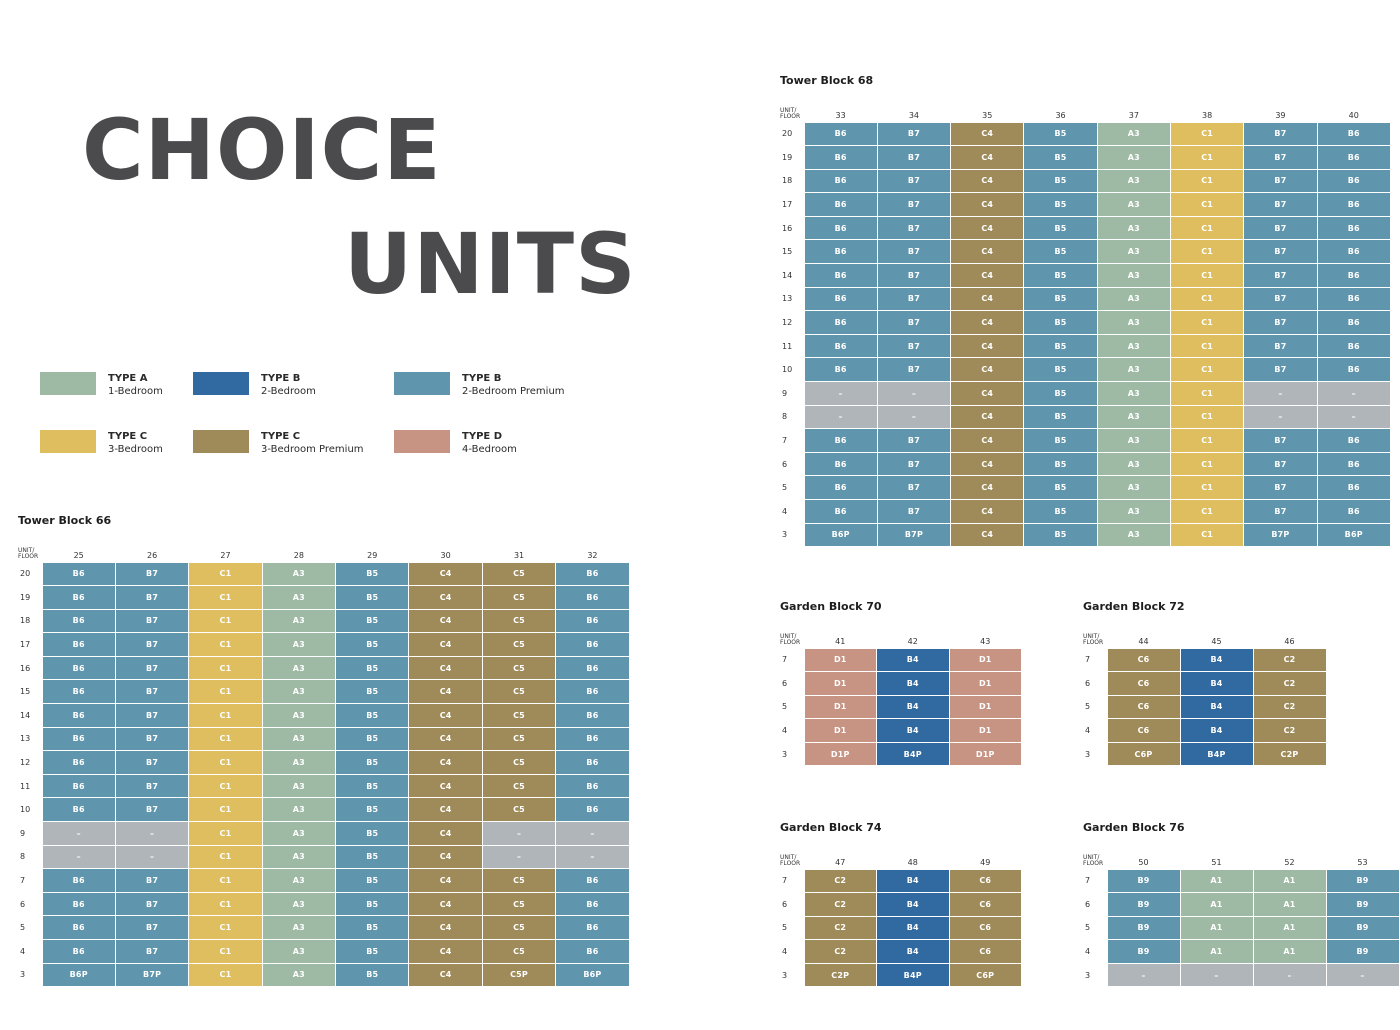 This screenshot has width=1400, height=1030. Describe the element at coordinates (324, 762) in the screenshot. I see `floor-row: 12 B6 B7 C1 A3 B5 C4 C5 B6` at that location.